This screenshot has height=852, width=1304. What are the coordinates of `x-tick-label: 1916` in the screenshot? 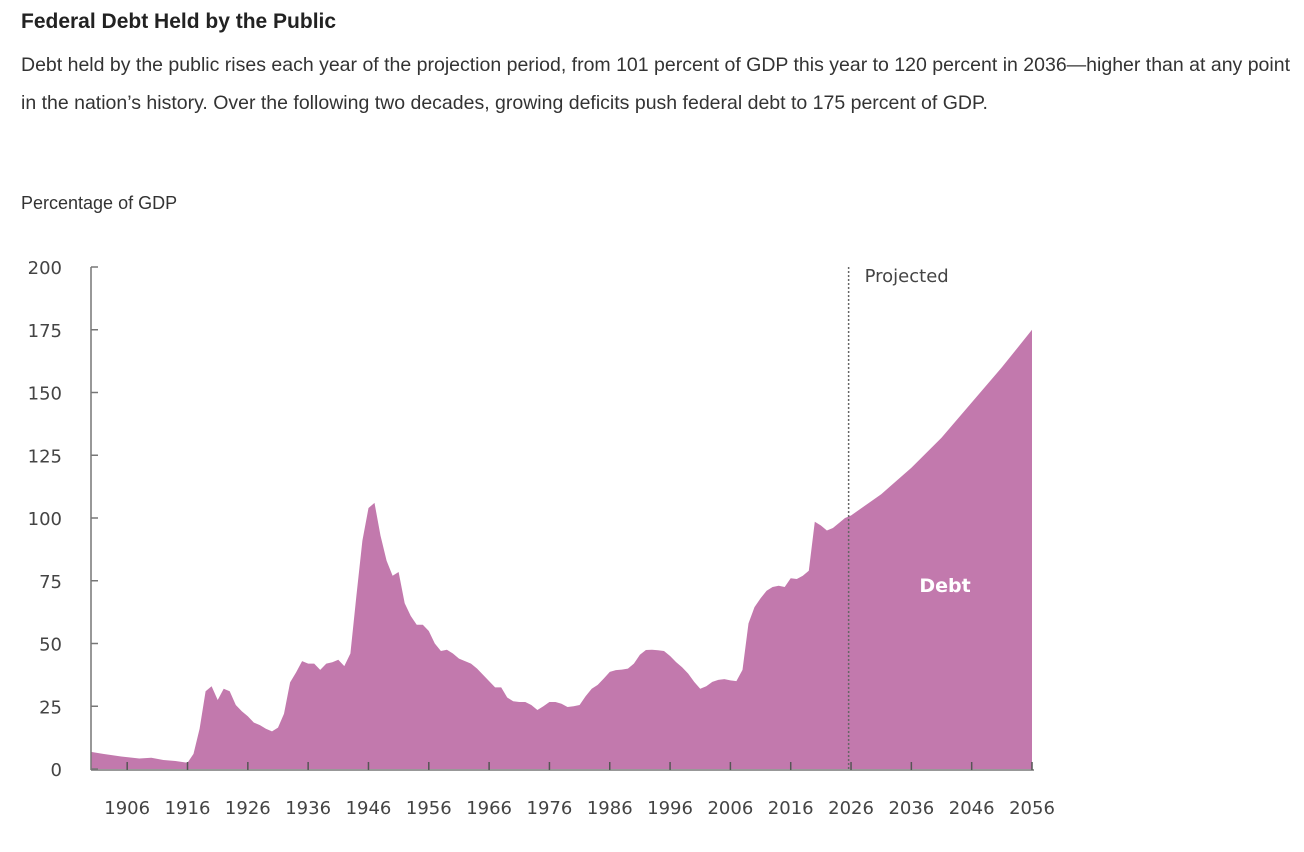 It's located at (188, 808).